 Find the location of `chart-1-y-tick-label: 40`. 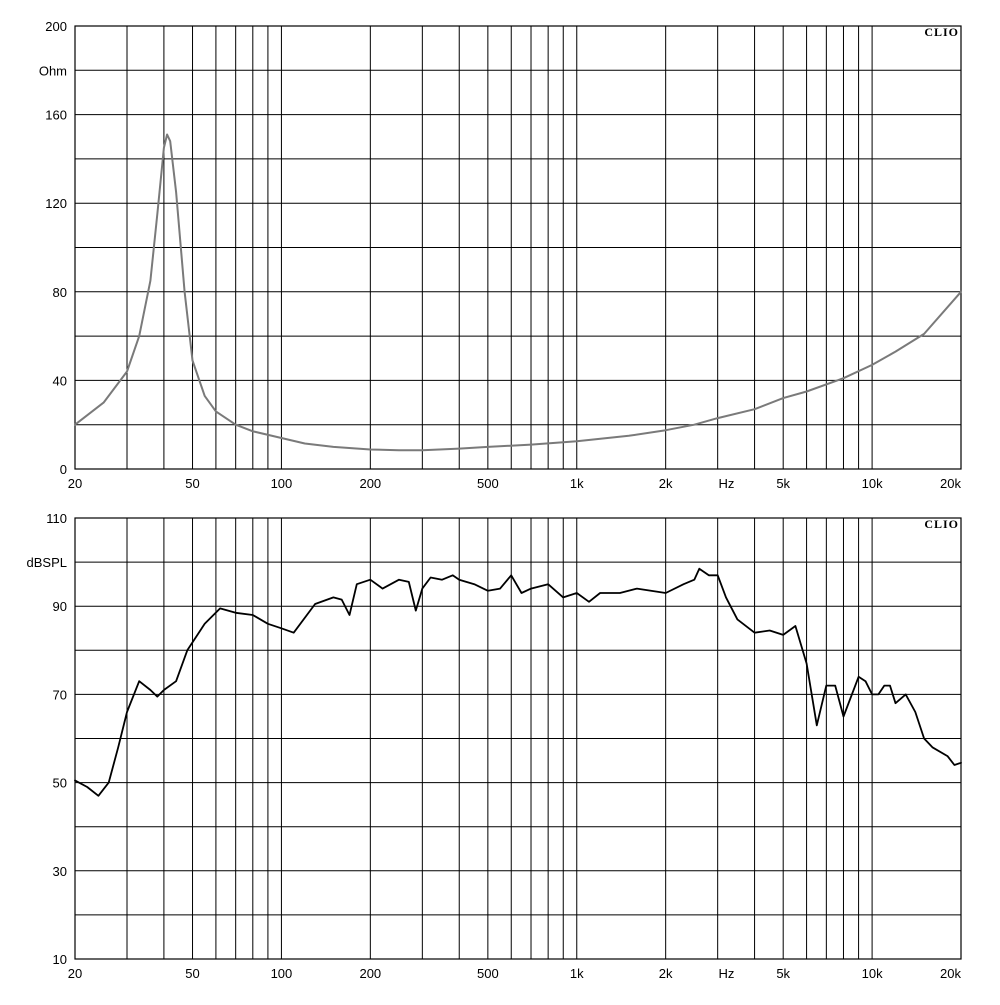

chart-1-y-tick-label: 40 is located at coordinates (60, 380).